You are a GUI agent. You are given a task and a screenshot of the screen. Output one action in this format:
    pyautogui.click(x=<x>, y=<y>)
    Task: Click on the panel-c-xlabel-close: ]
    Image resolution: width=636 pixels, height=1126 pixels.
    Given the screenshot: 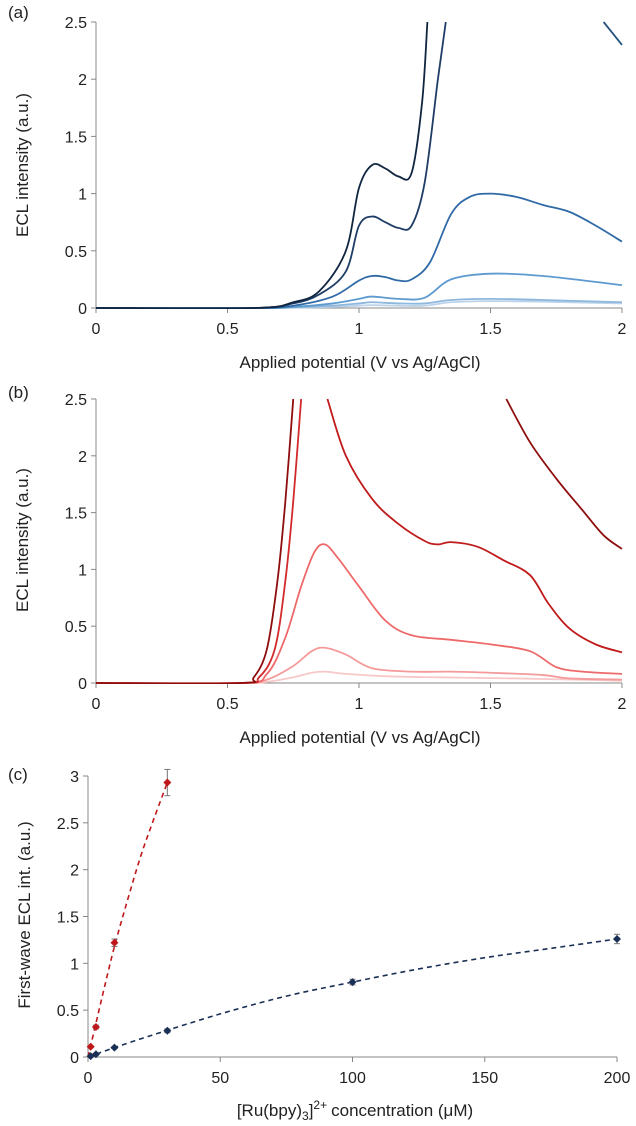 What is the action you would take?
    pyautogui.click(x=311, y=1110)
    